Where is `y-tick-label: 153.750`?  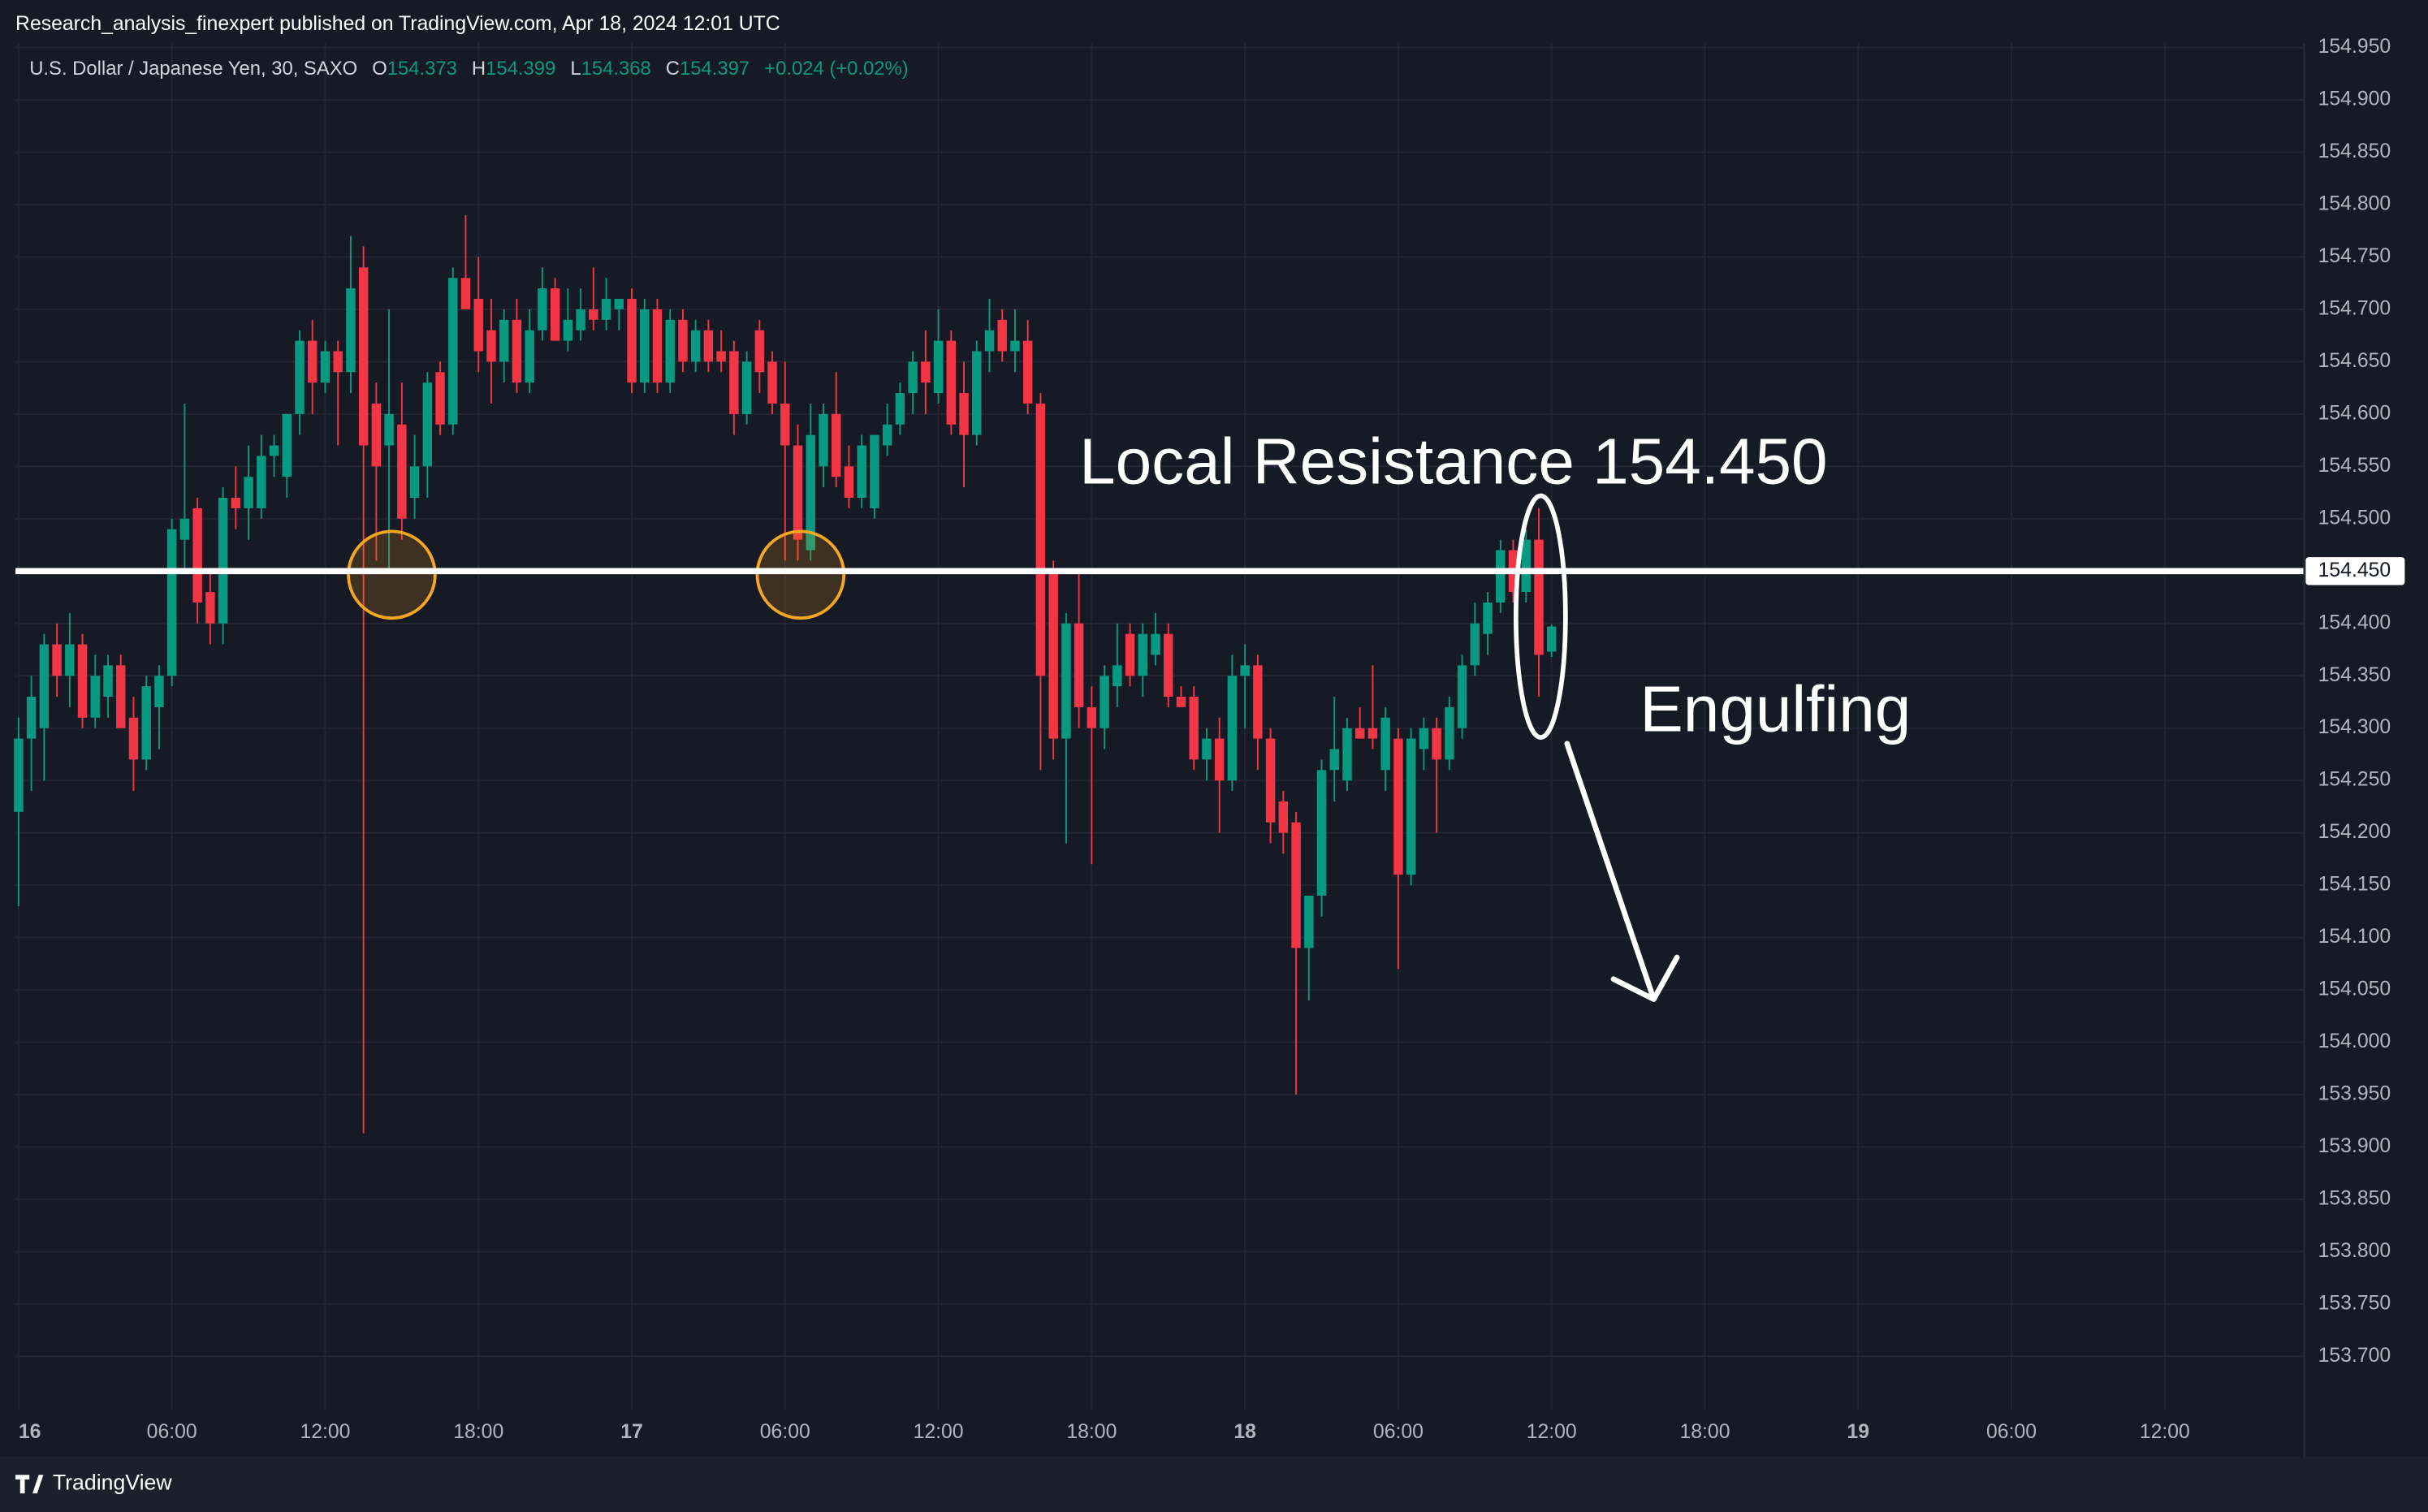
y-tick-label: 153.750 is located at coordinates (2354, 1303).